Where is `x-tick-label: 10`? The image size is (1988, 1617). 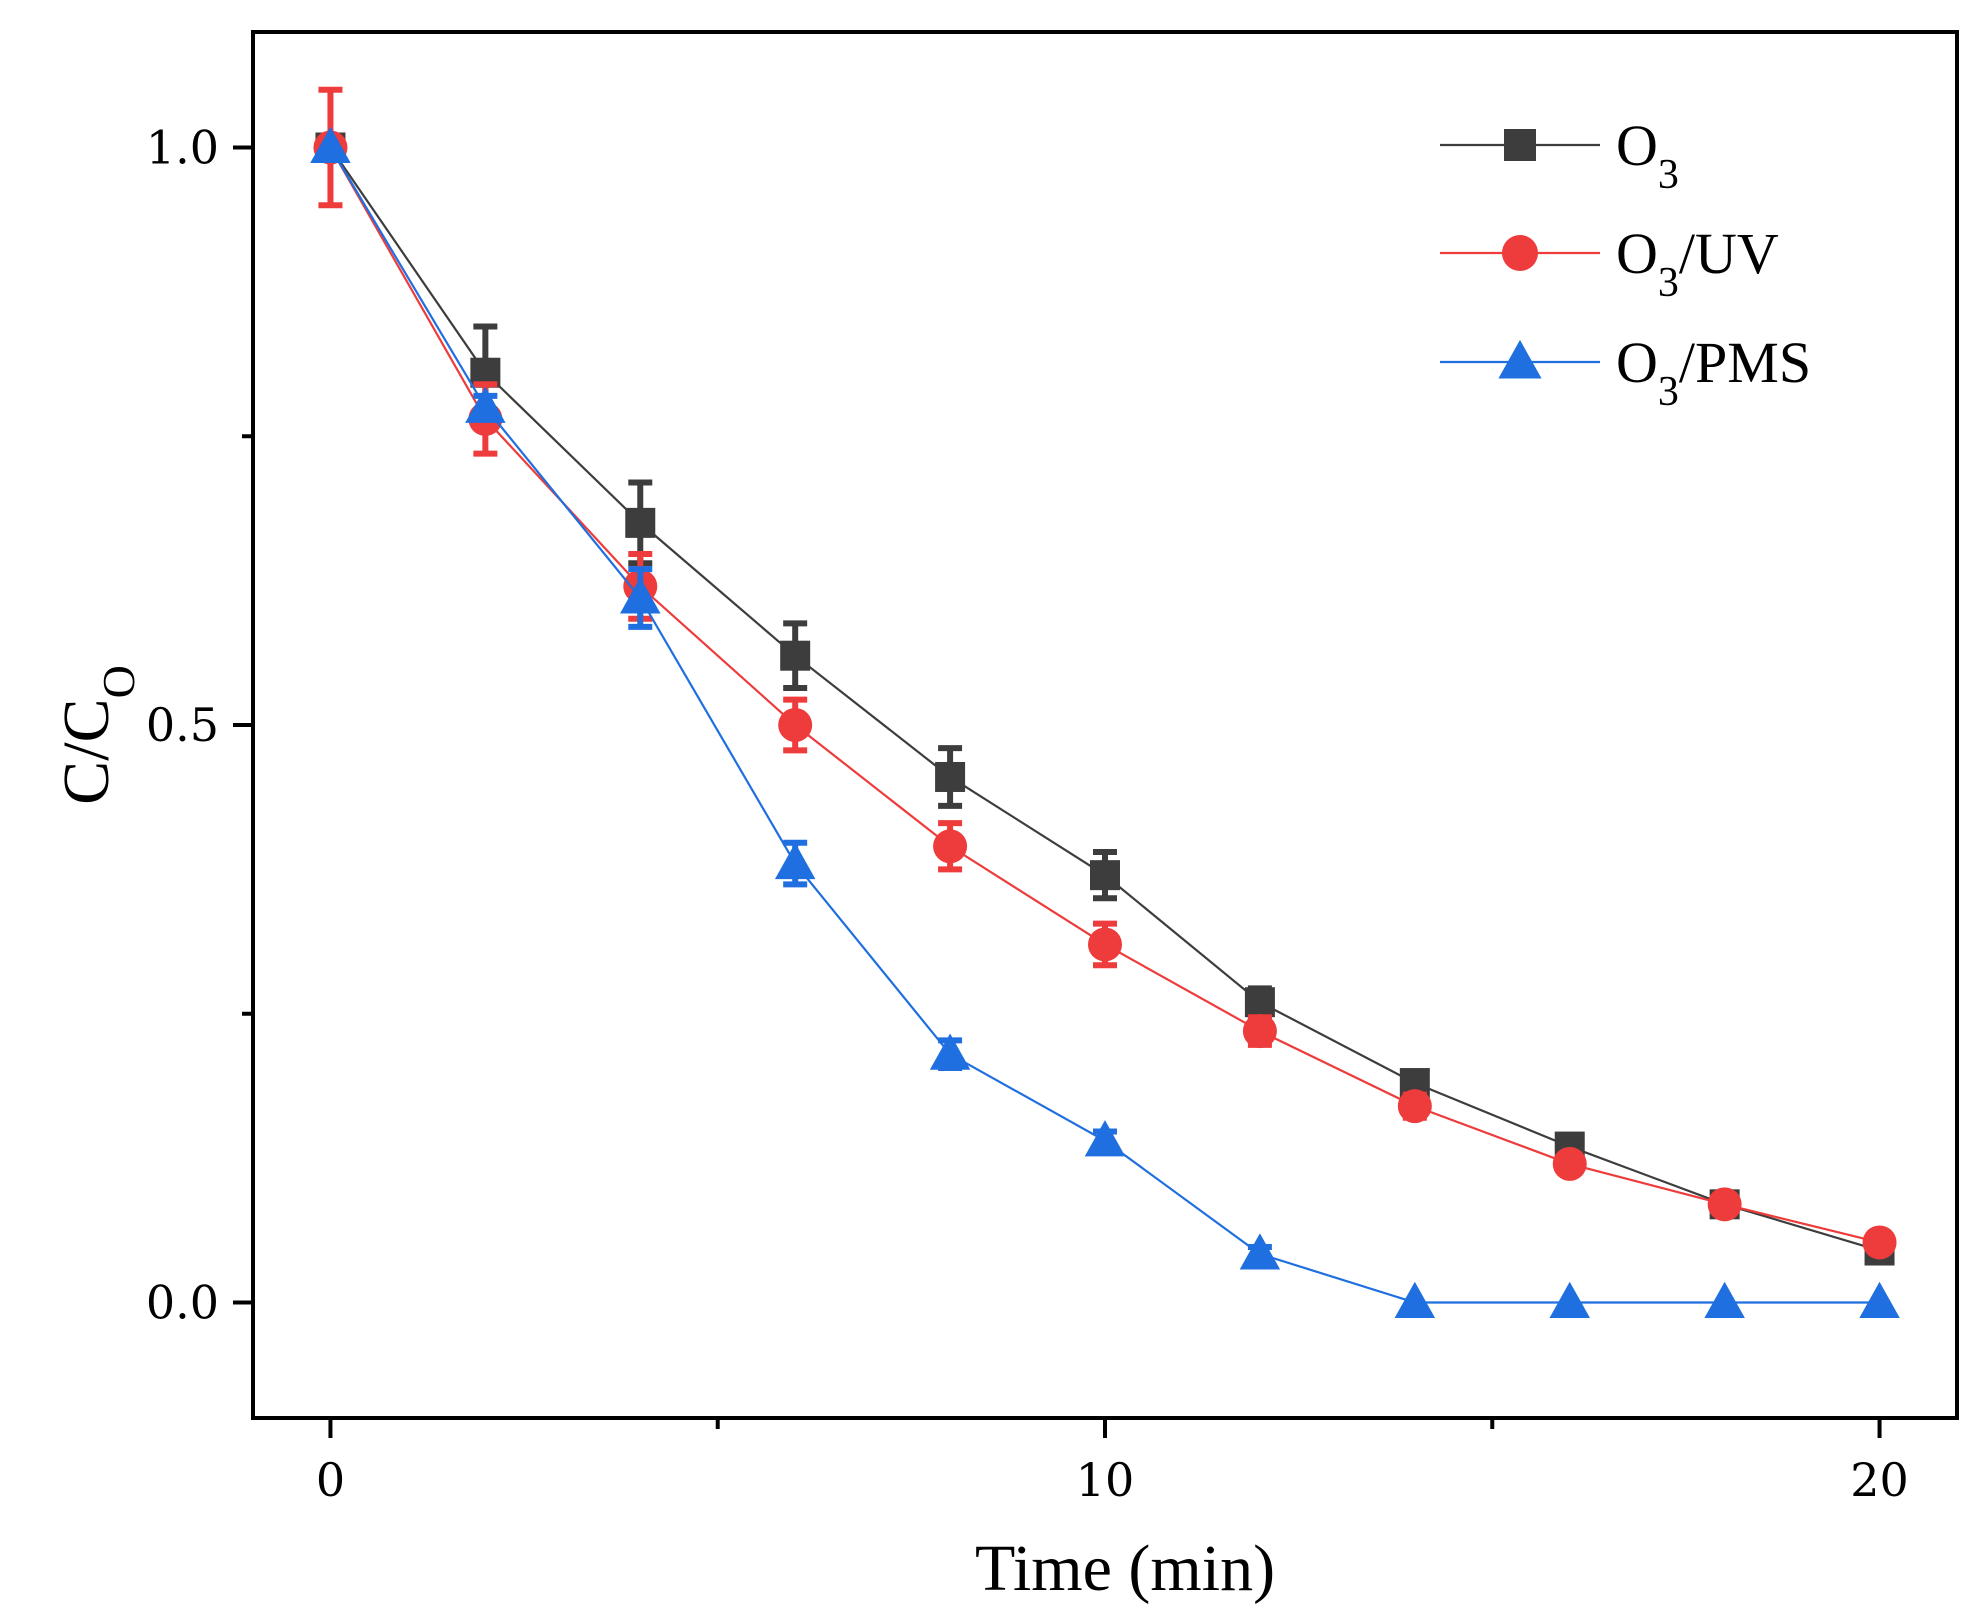 x-tick-label: 10 is located at coordinates (1105, 1480).